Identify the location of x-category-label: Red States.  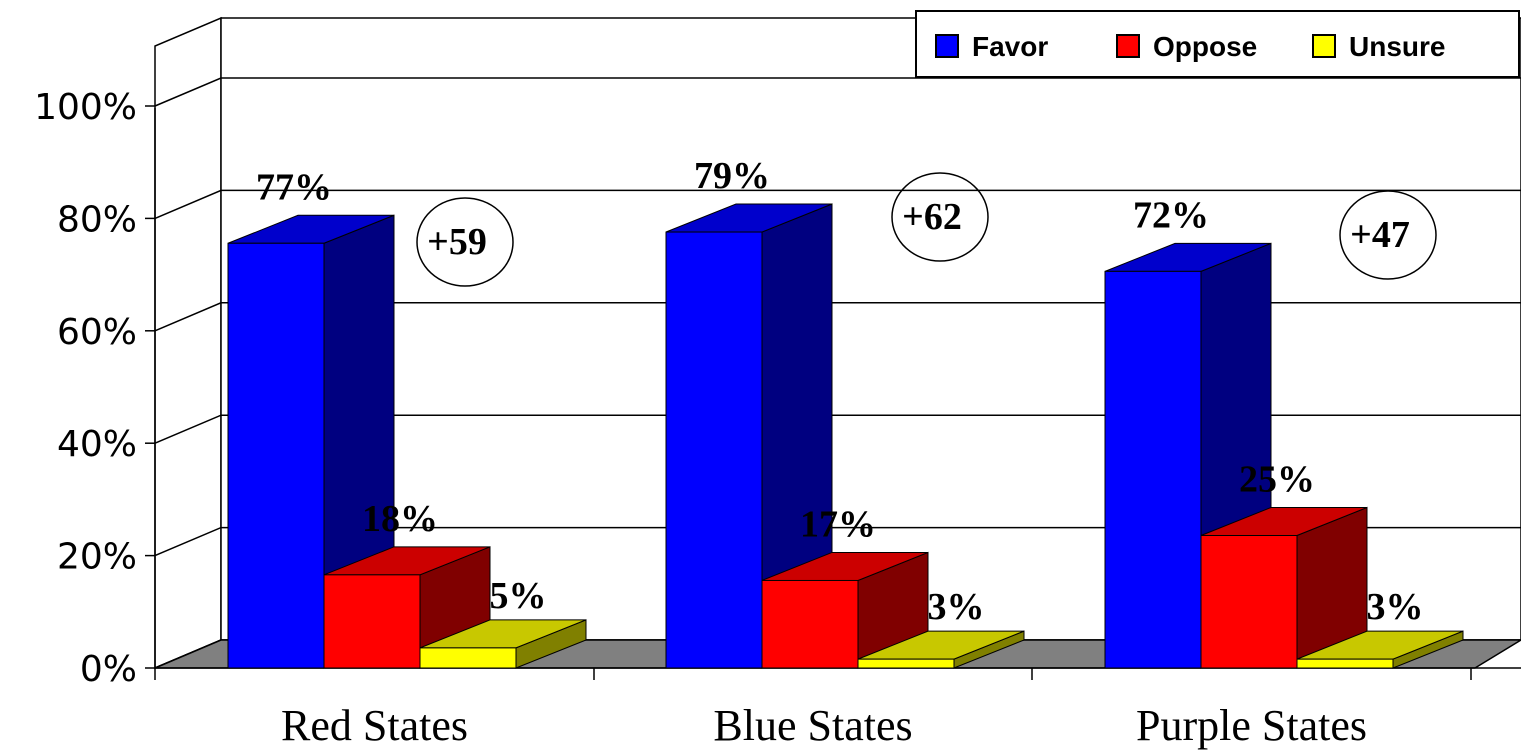
(374, 725).